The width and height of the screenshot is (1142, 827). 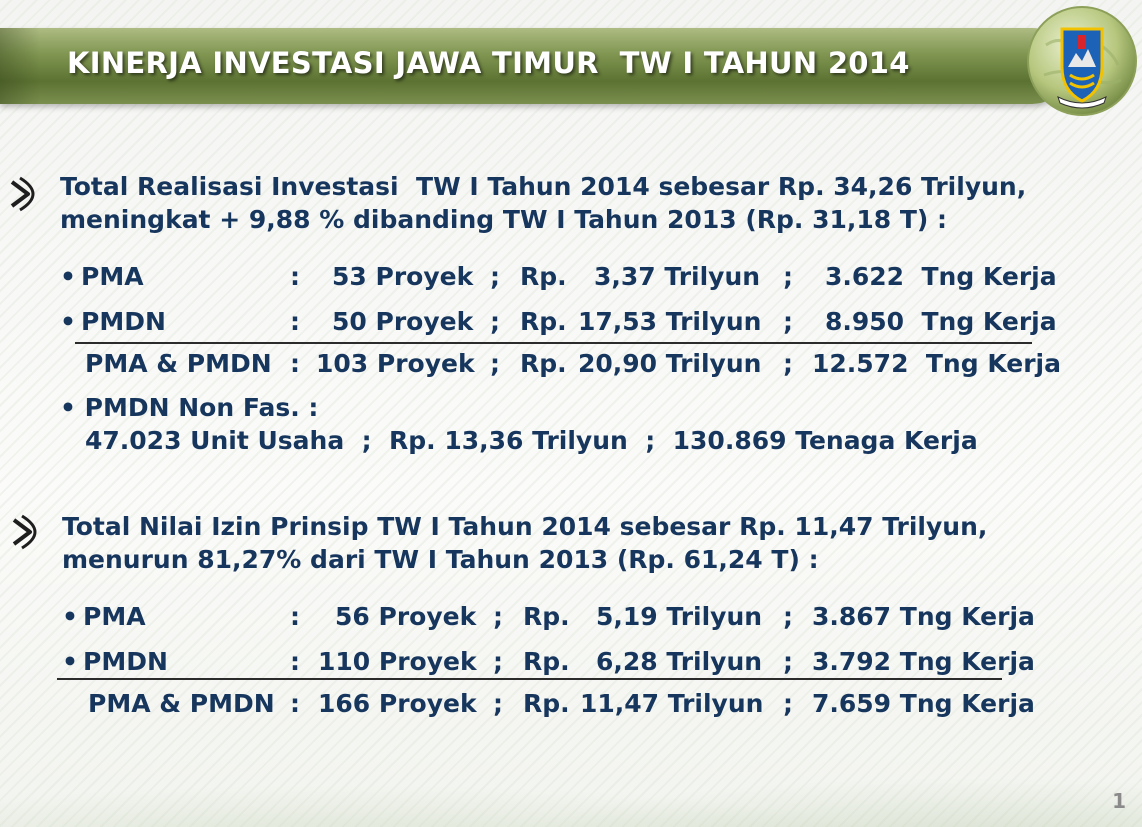 I want to click on nonfas-label: • PMDN Non Fas. :, so click(x=189, y=407).